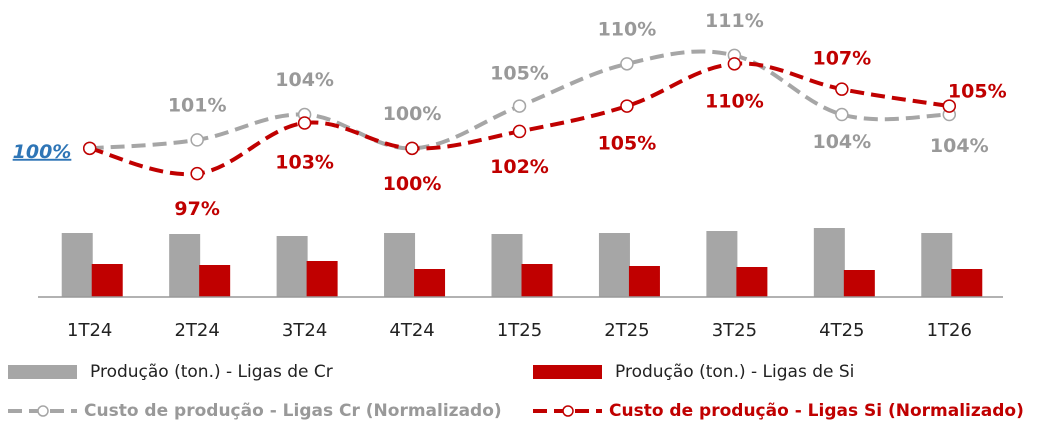 This screenshot has height=423, width=1046. I want to click on legend-label: Produção (ton.) - Ligas de Si, so click(734, 372).